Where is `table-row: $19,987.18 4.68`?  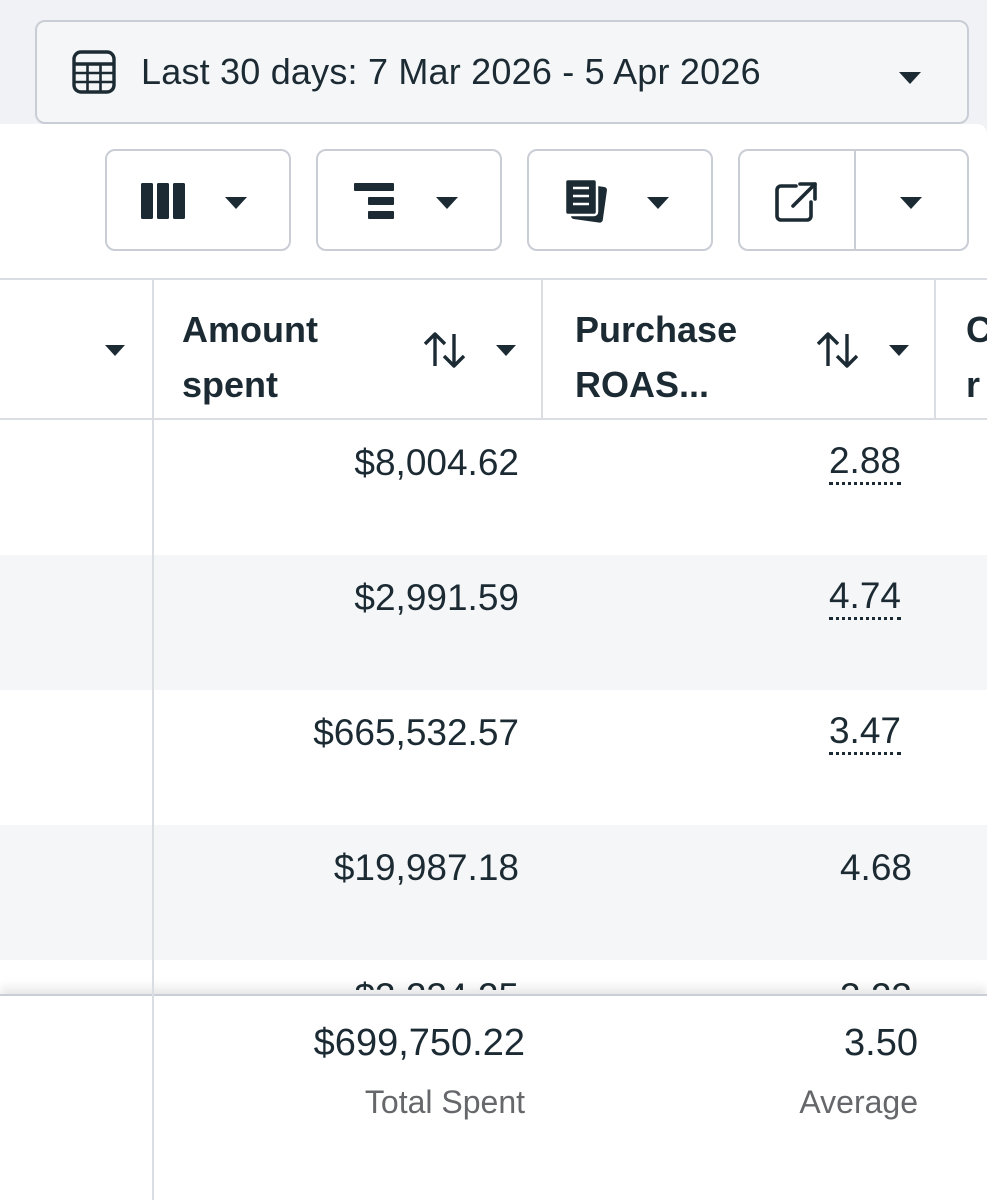 table-row: $19,987.18 4.68 is located at coordinates (493, 892).